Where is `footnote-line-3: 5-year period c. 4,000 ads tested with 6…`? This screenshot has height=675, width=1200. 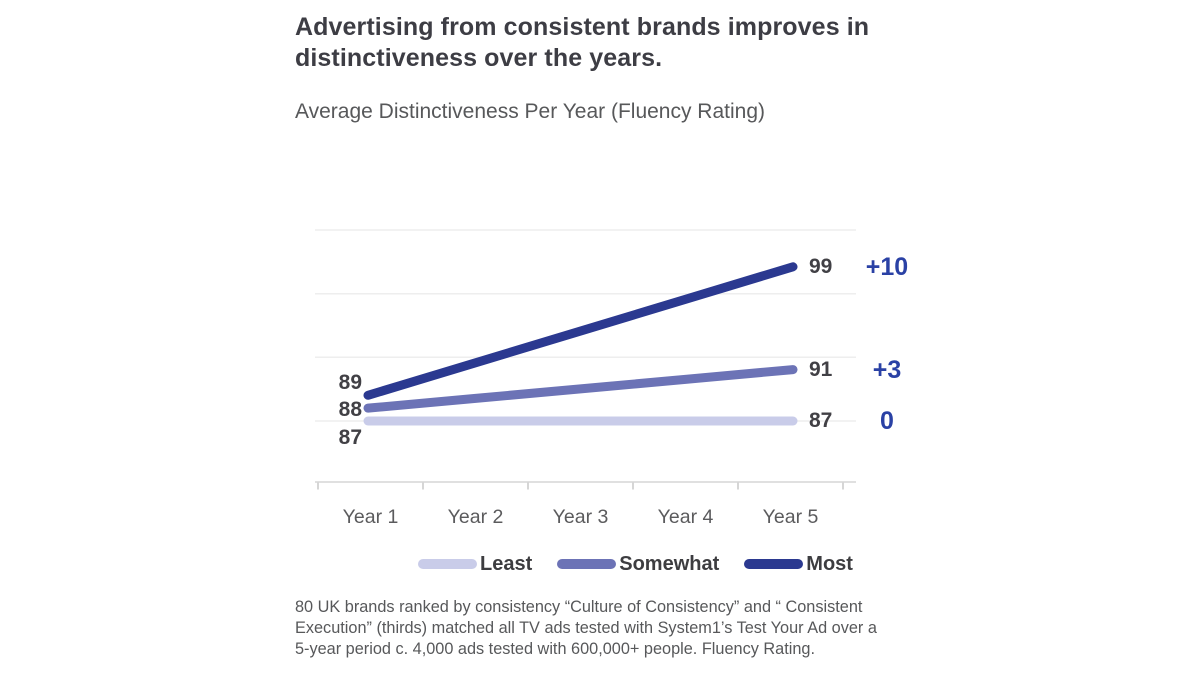 footnote-line-3: 5-year period c. 4,000 ads tested with 6… is located at coordinates (555, 648).